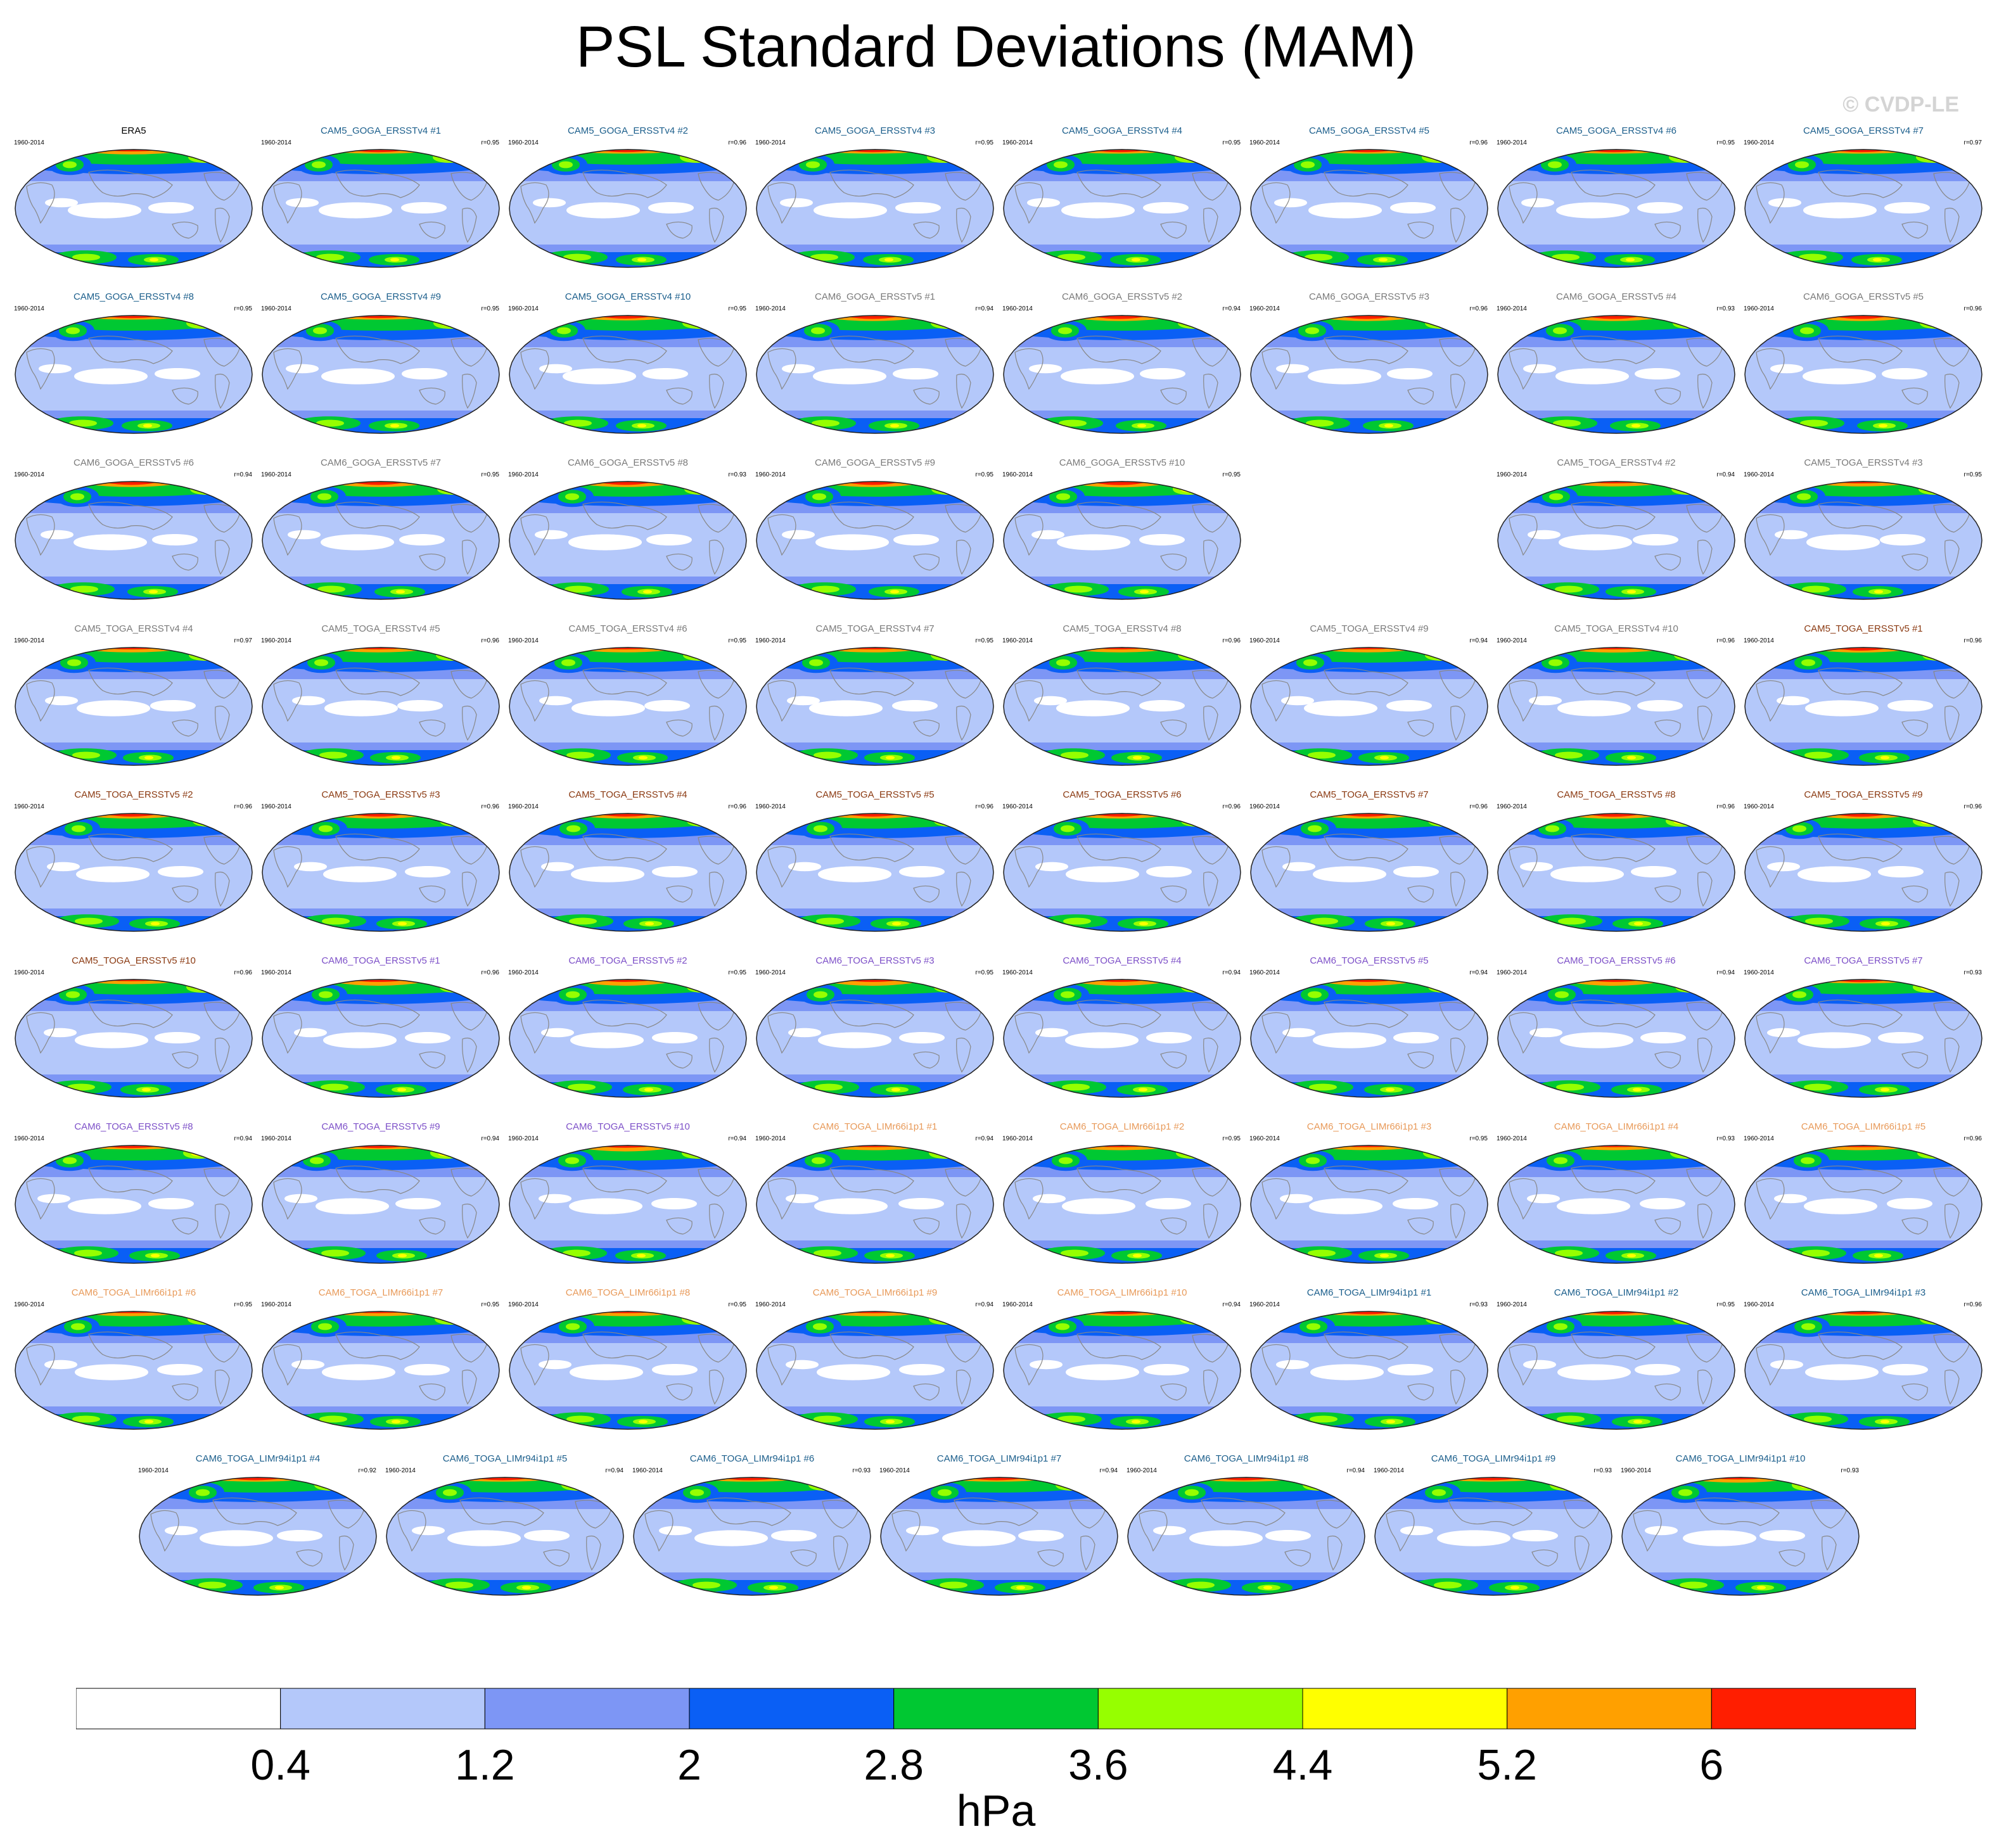 The image size is (1992, 1848). I want to click on map-panel: CAM5_GOGA_ERSSTv4 #6 1960-2014 r=0.95, so click(1616, 197).